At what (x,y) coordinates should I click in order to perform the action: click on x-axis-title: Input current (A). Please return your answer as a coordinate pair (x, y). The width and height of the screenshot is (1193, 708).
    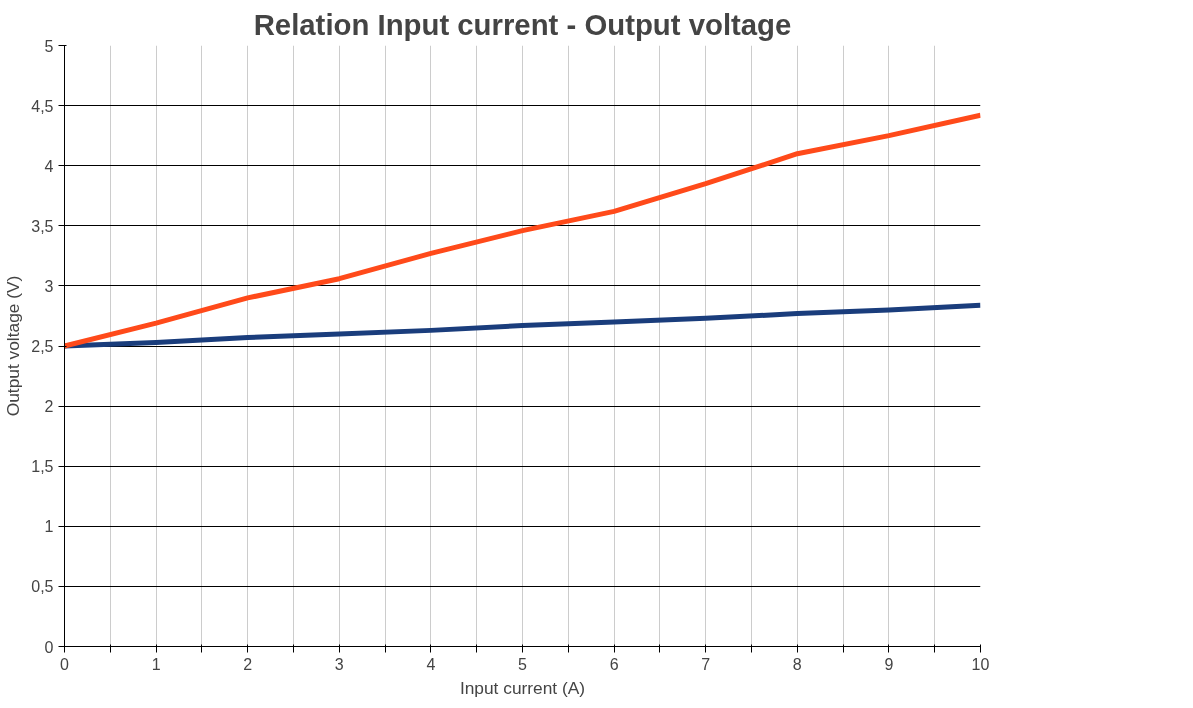
    Looking at the image, I should click on (522, 687).